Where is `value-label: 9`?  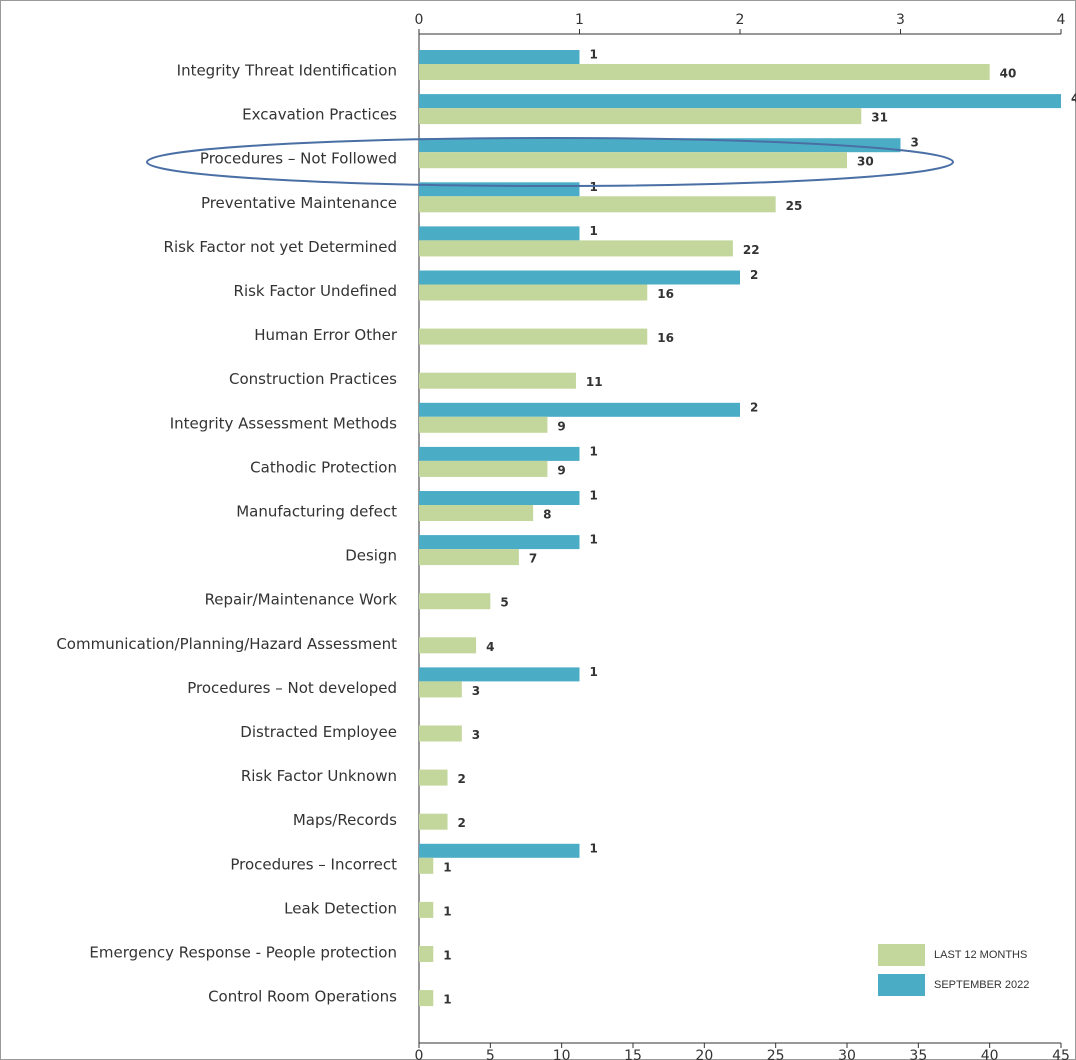
value-label: 9 is located at coordinates (561, 426).